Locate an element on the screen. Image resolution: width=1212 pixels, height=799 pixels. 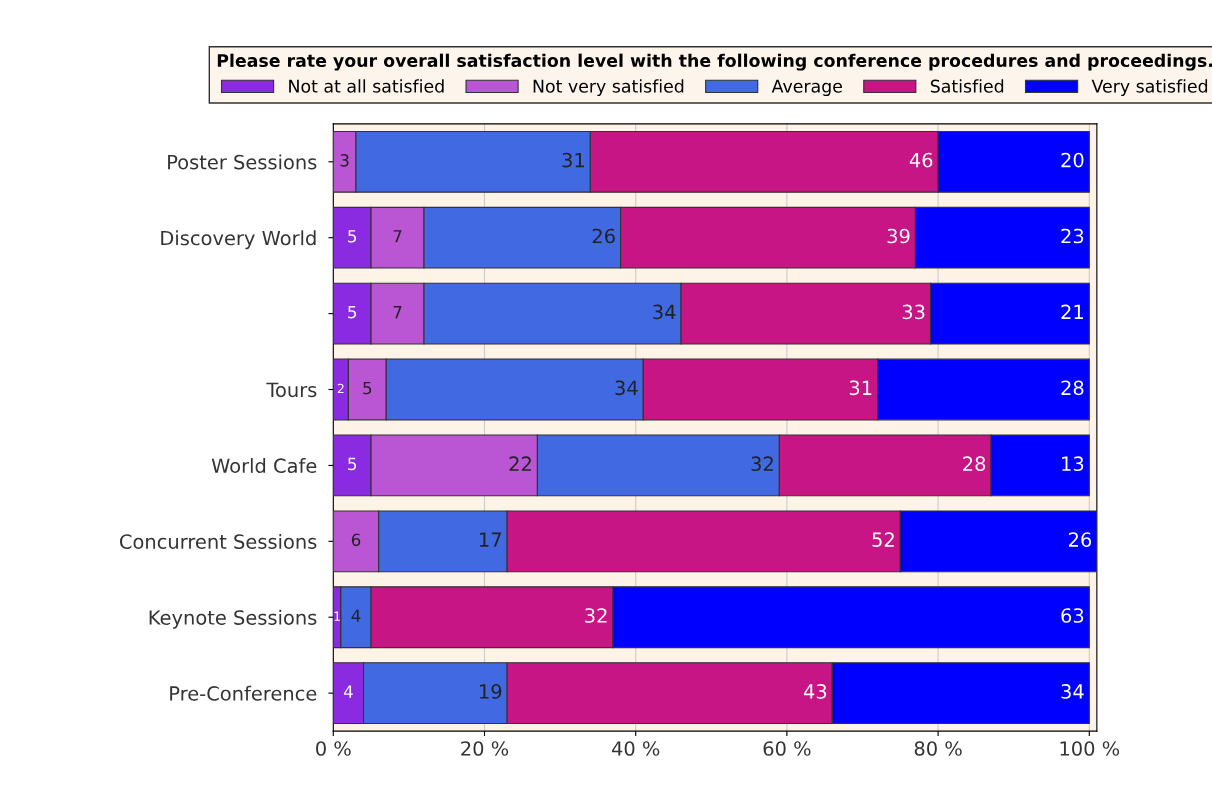
x-tick-label: 40 % is located at coordinates (635, 748).